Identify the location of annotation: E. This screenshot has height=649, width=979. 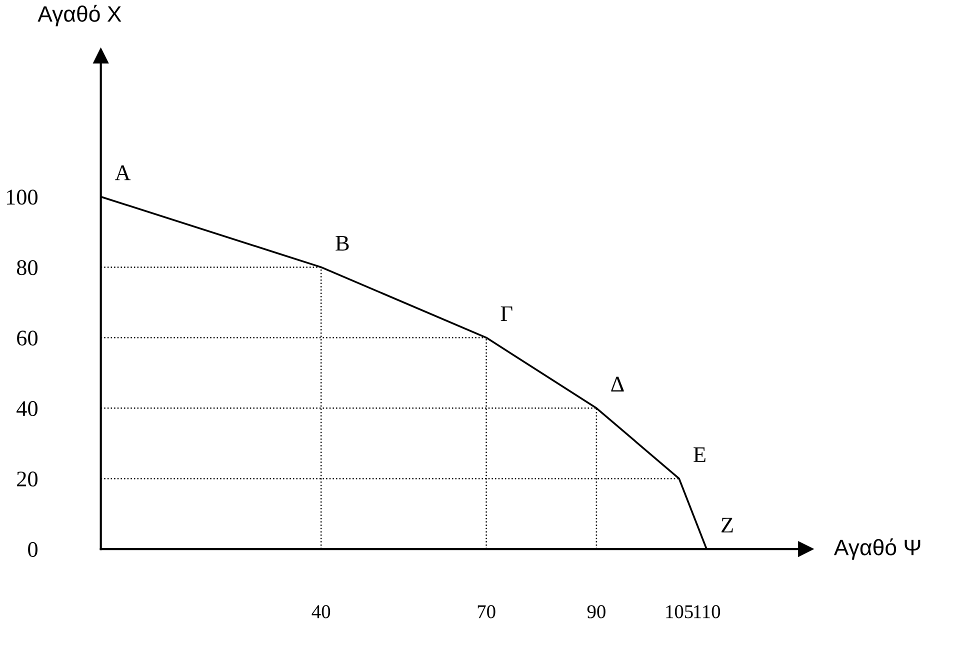
(700, 454).